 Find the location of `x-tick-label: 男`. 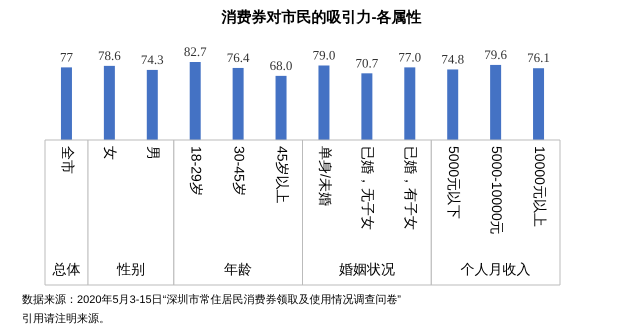

x-tick-label: 男 is located at coordinates (154, 153).